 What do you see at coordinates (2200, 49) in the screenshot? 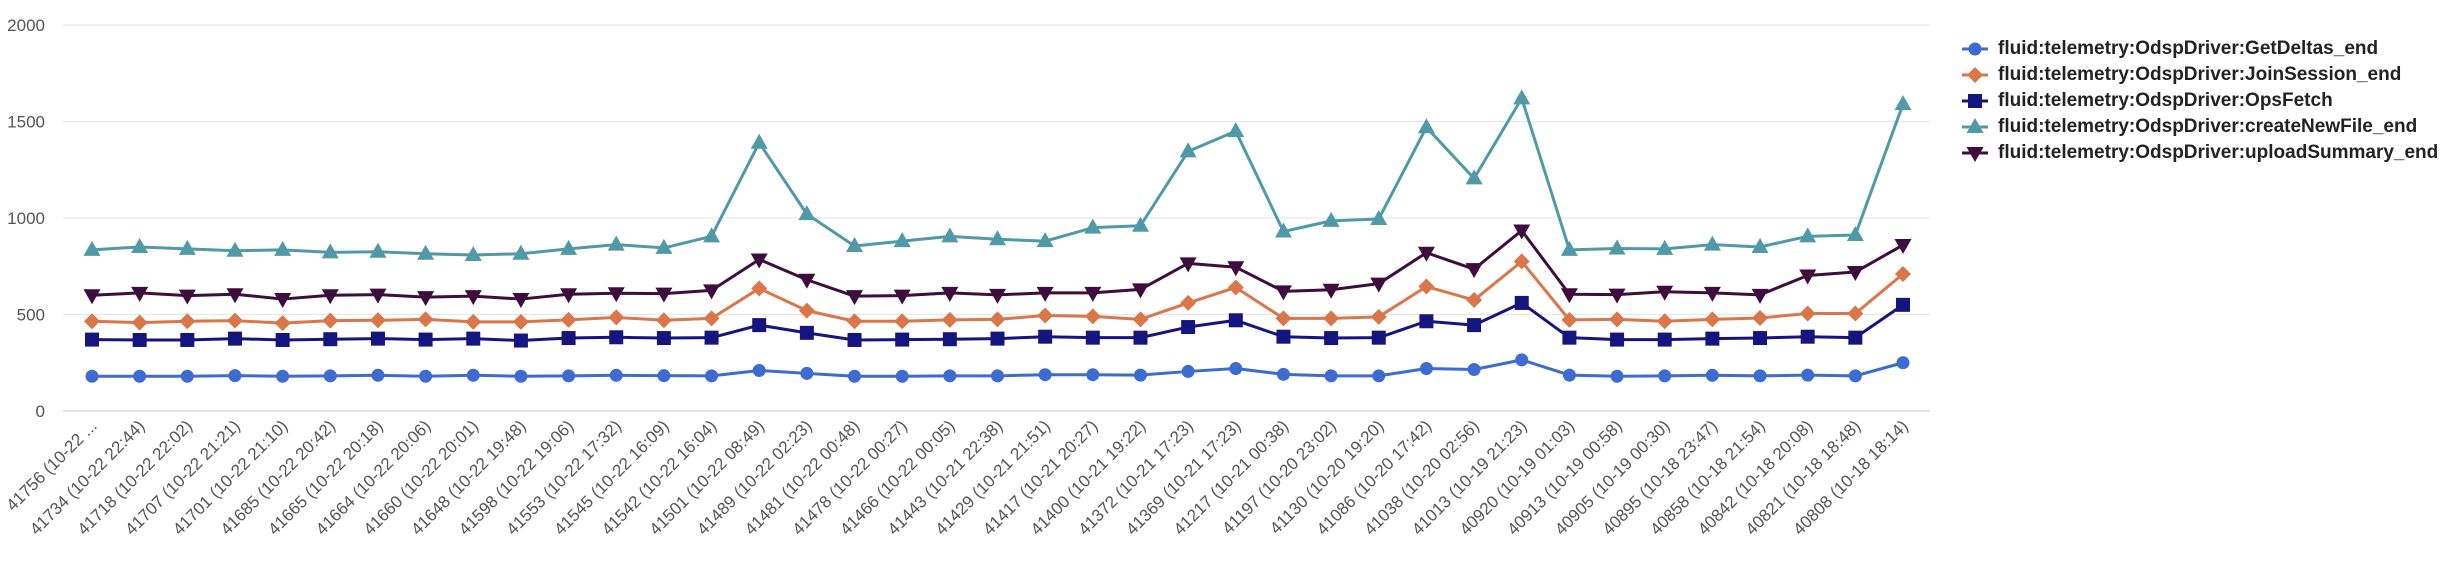
I see `legend-item: fluid:telemetry:OdspDriver:GetDeltas_end` at bounding box center [2200, 49].